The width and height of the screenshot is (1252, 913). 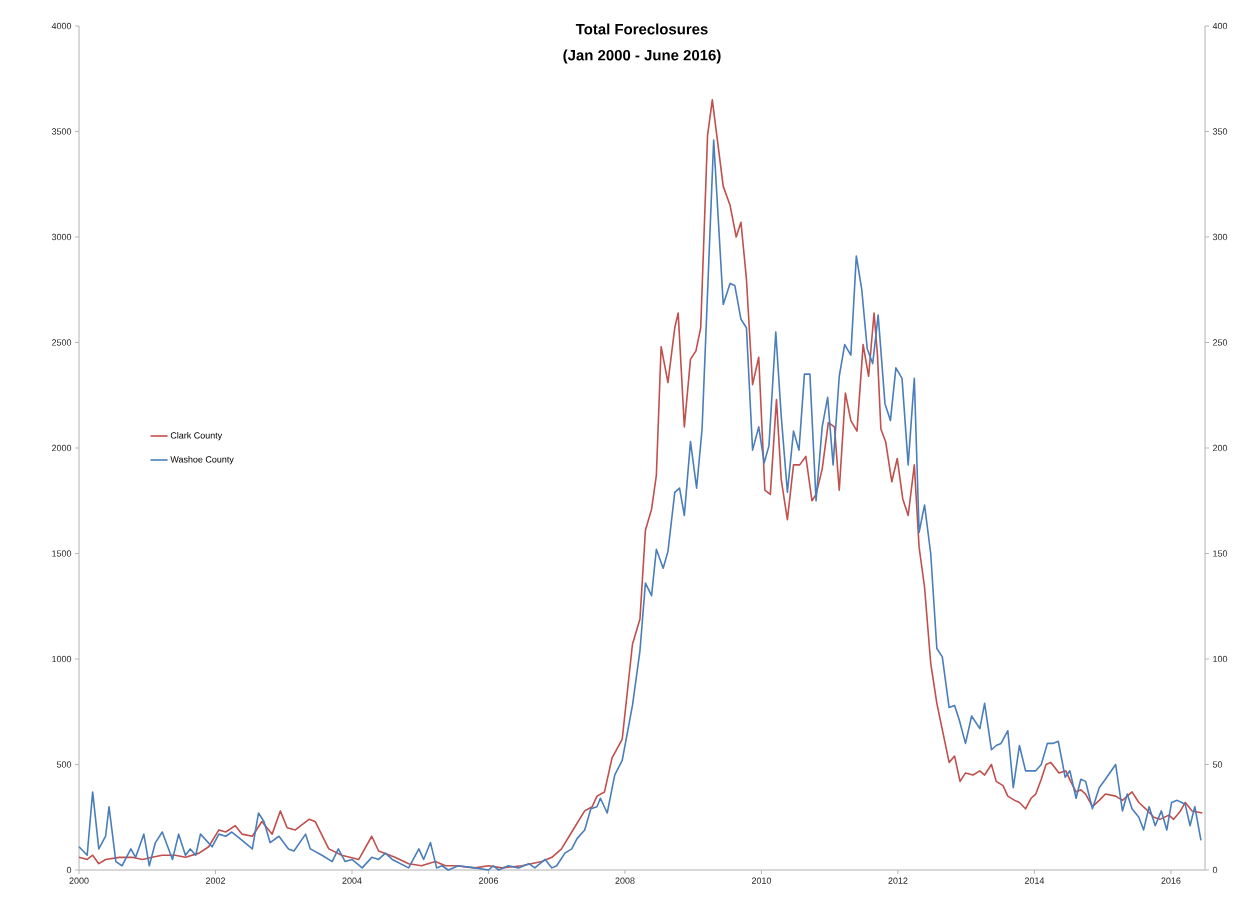 I want to click on y2-tick-label: 50, so click(x=1217, y=764).